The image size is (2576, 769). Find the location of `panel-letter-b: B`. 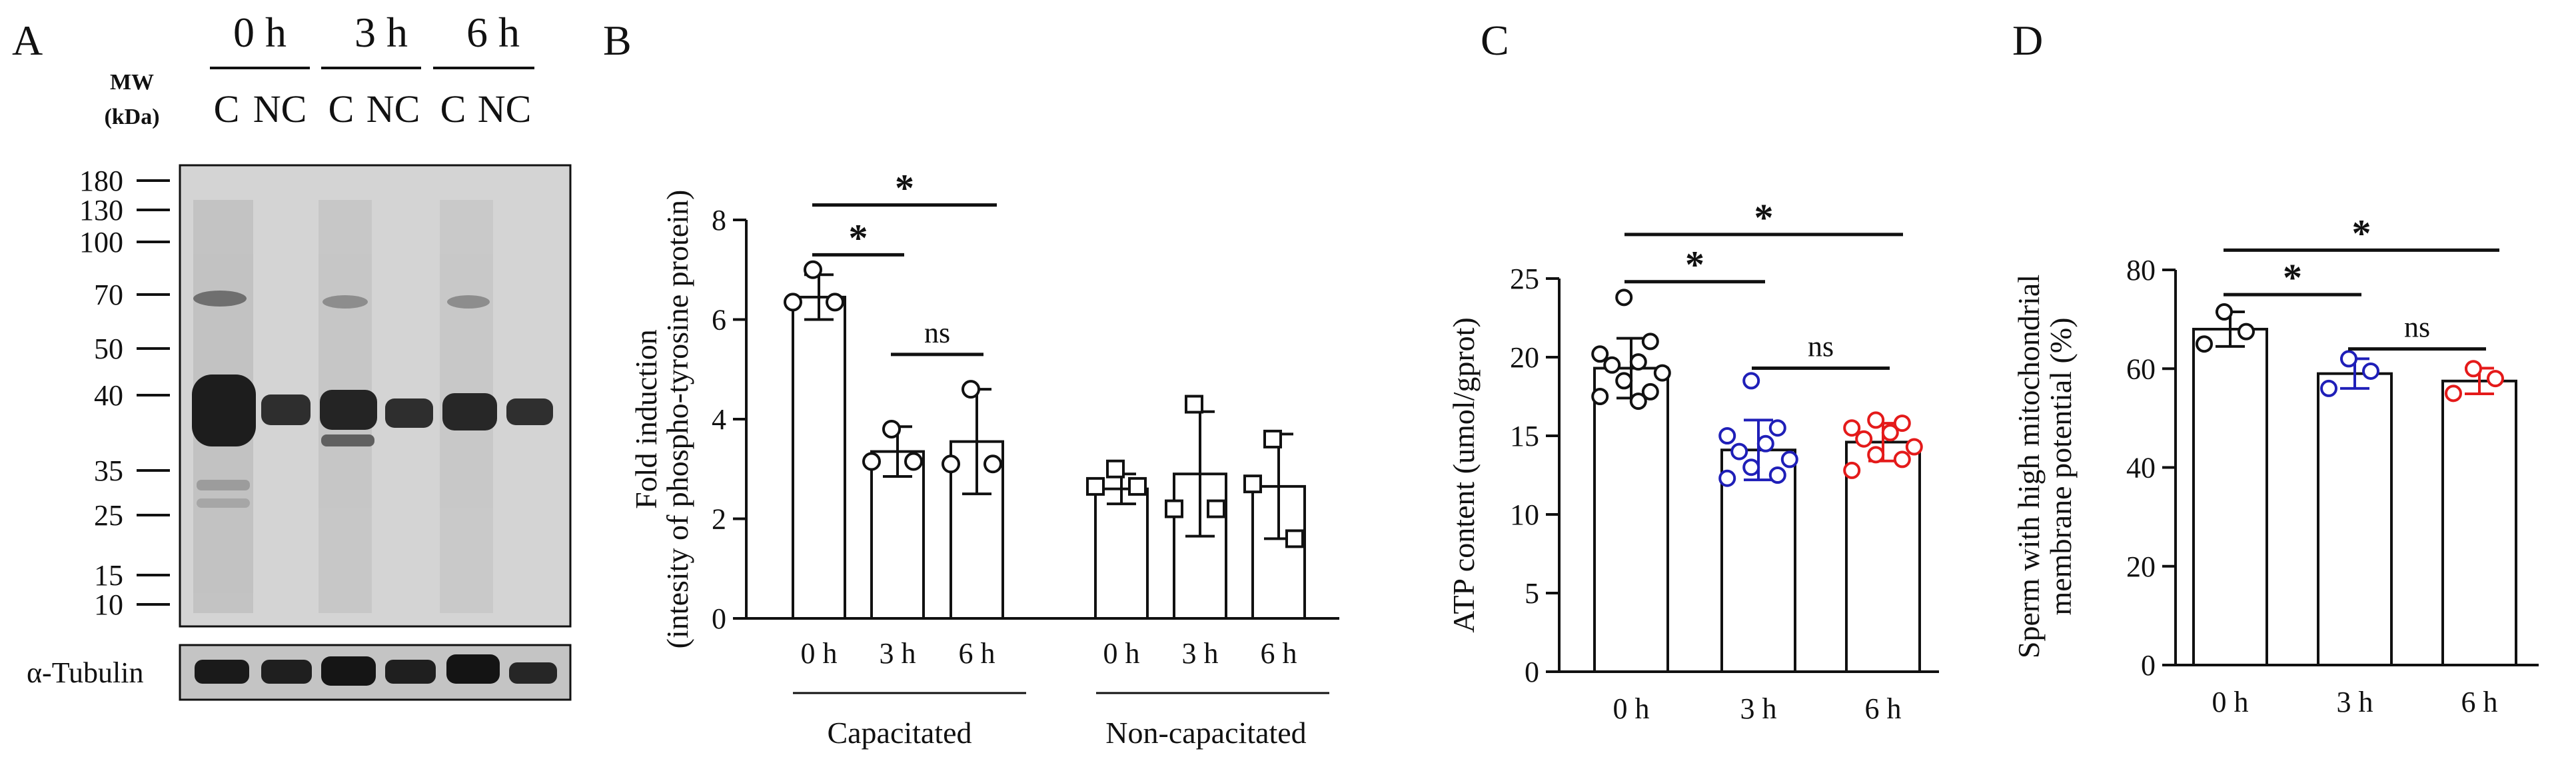

panel-letter-b: B is located at coordinates (617, 41).